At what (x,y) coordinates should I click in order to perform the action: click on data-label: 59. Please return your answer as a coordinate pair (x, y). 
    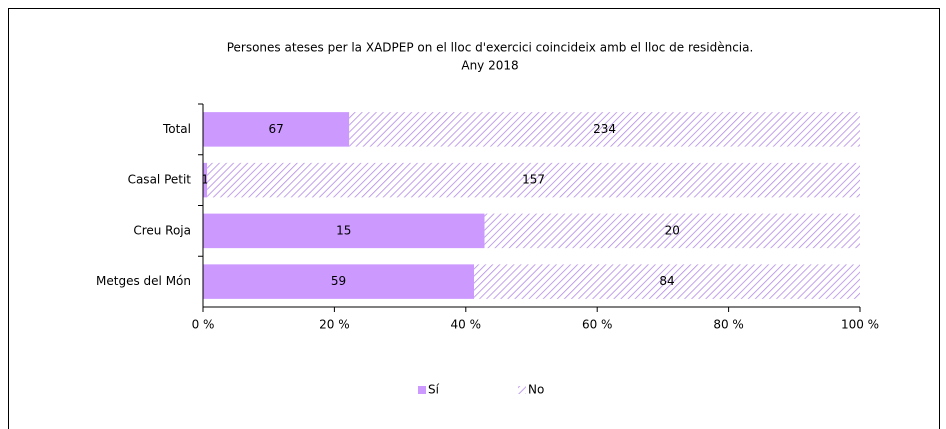
    Looking at the image, I should click on (338, 281).